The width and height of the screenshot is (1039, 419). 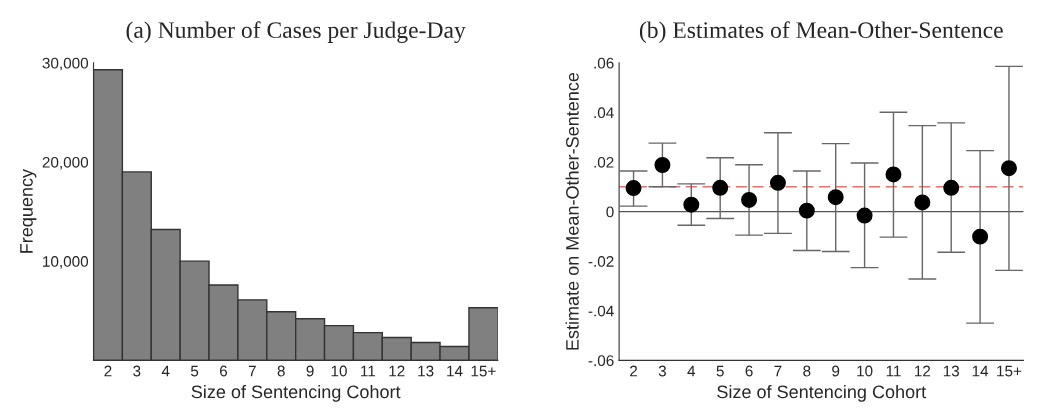 I want to click on y-tick-label: 10,000, so click(x=66, y=262).